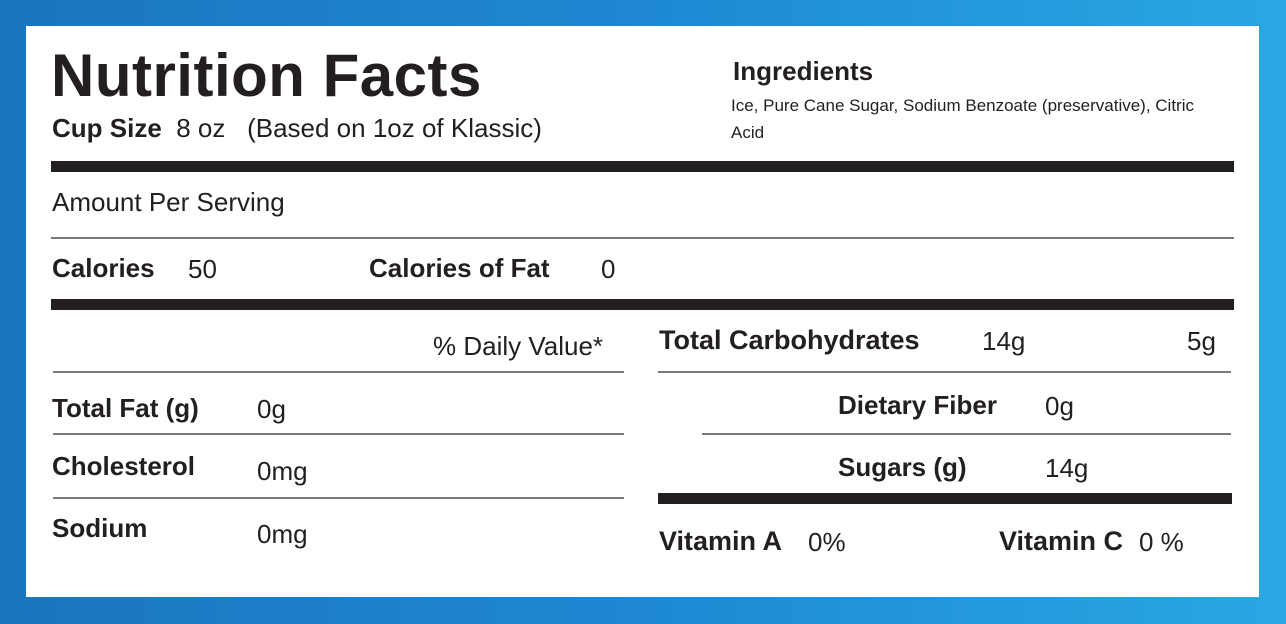 The height and width of the screenshot is (624, 1286). Describe the element at coordinates (1059, 406) in the screenshot. I see `dietary-fiber-value: 0g` at that location.